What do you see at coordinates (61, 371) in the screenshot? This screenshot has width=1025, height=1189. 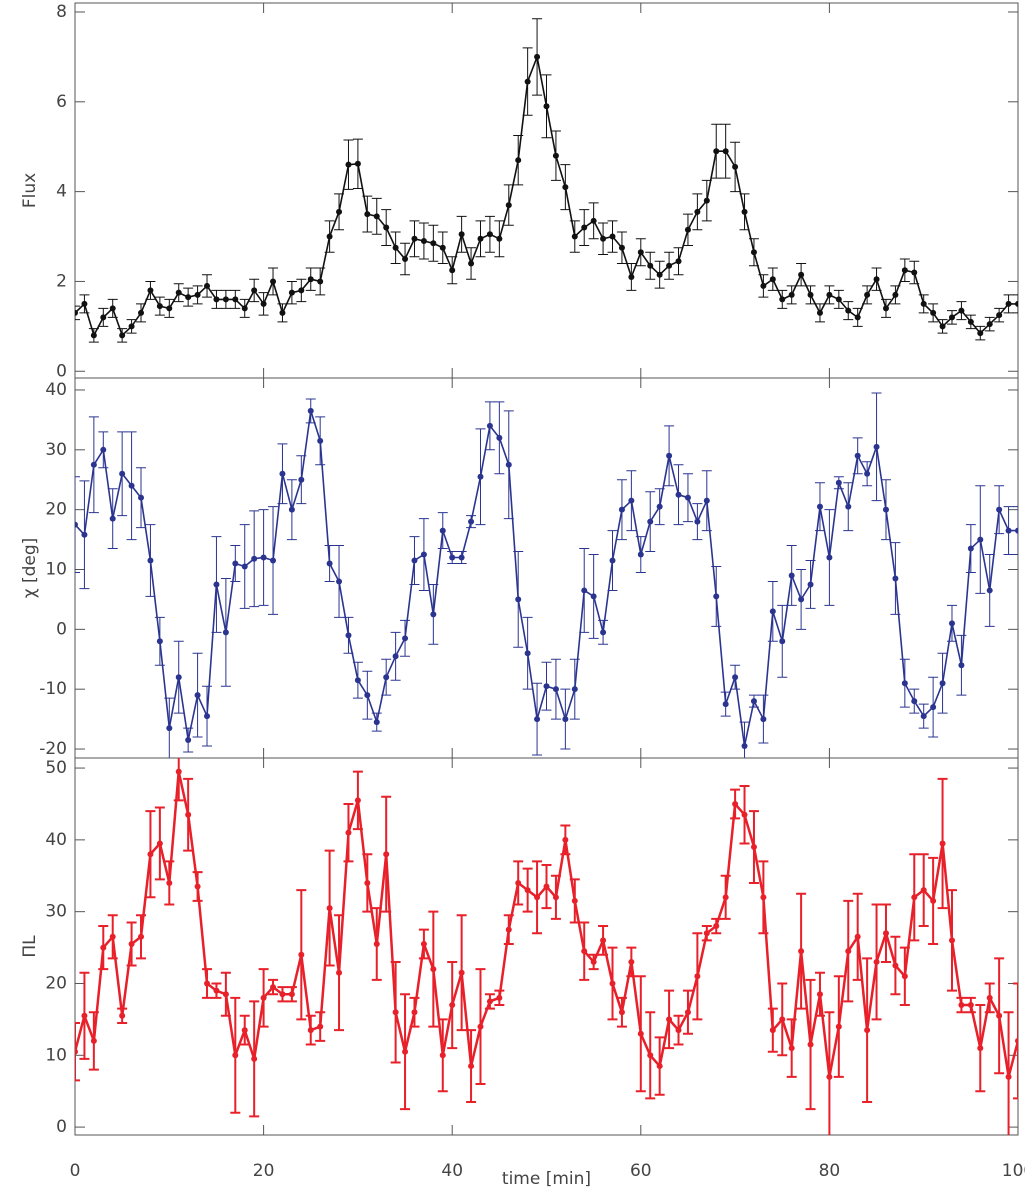 I see `y-tick-label: 0` at bounding box center [61, 371].